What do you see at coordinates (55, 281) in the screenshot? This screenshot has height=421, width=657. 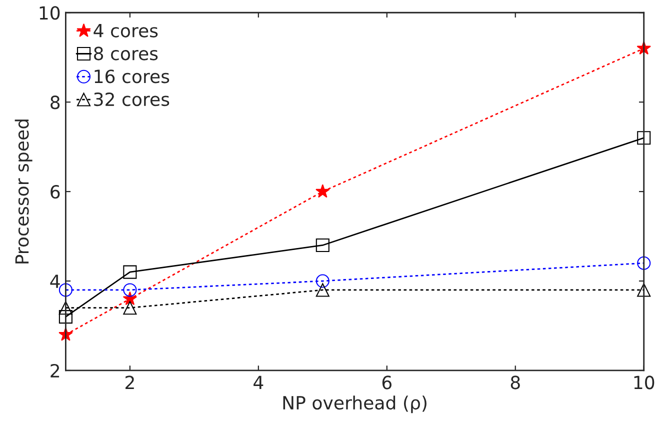 I see `y-tick-label: 4` at bounding box center [55, 281].